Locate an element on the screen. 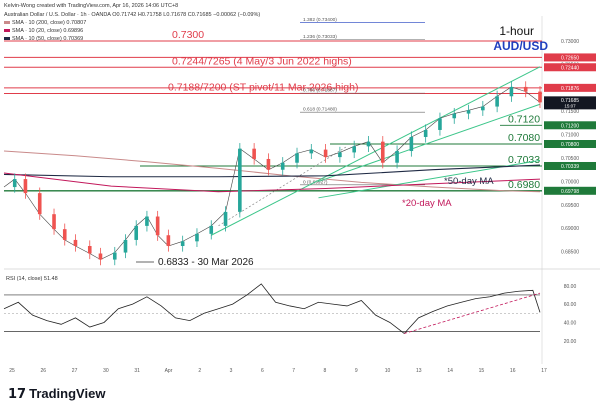  x-axis-tick-label: 7 is located at coordinates (293, 371).